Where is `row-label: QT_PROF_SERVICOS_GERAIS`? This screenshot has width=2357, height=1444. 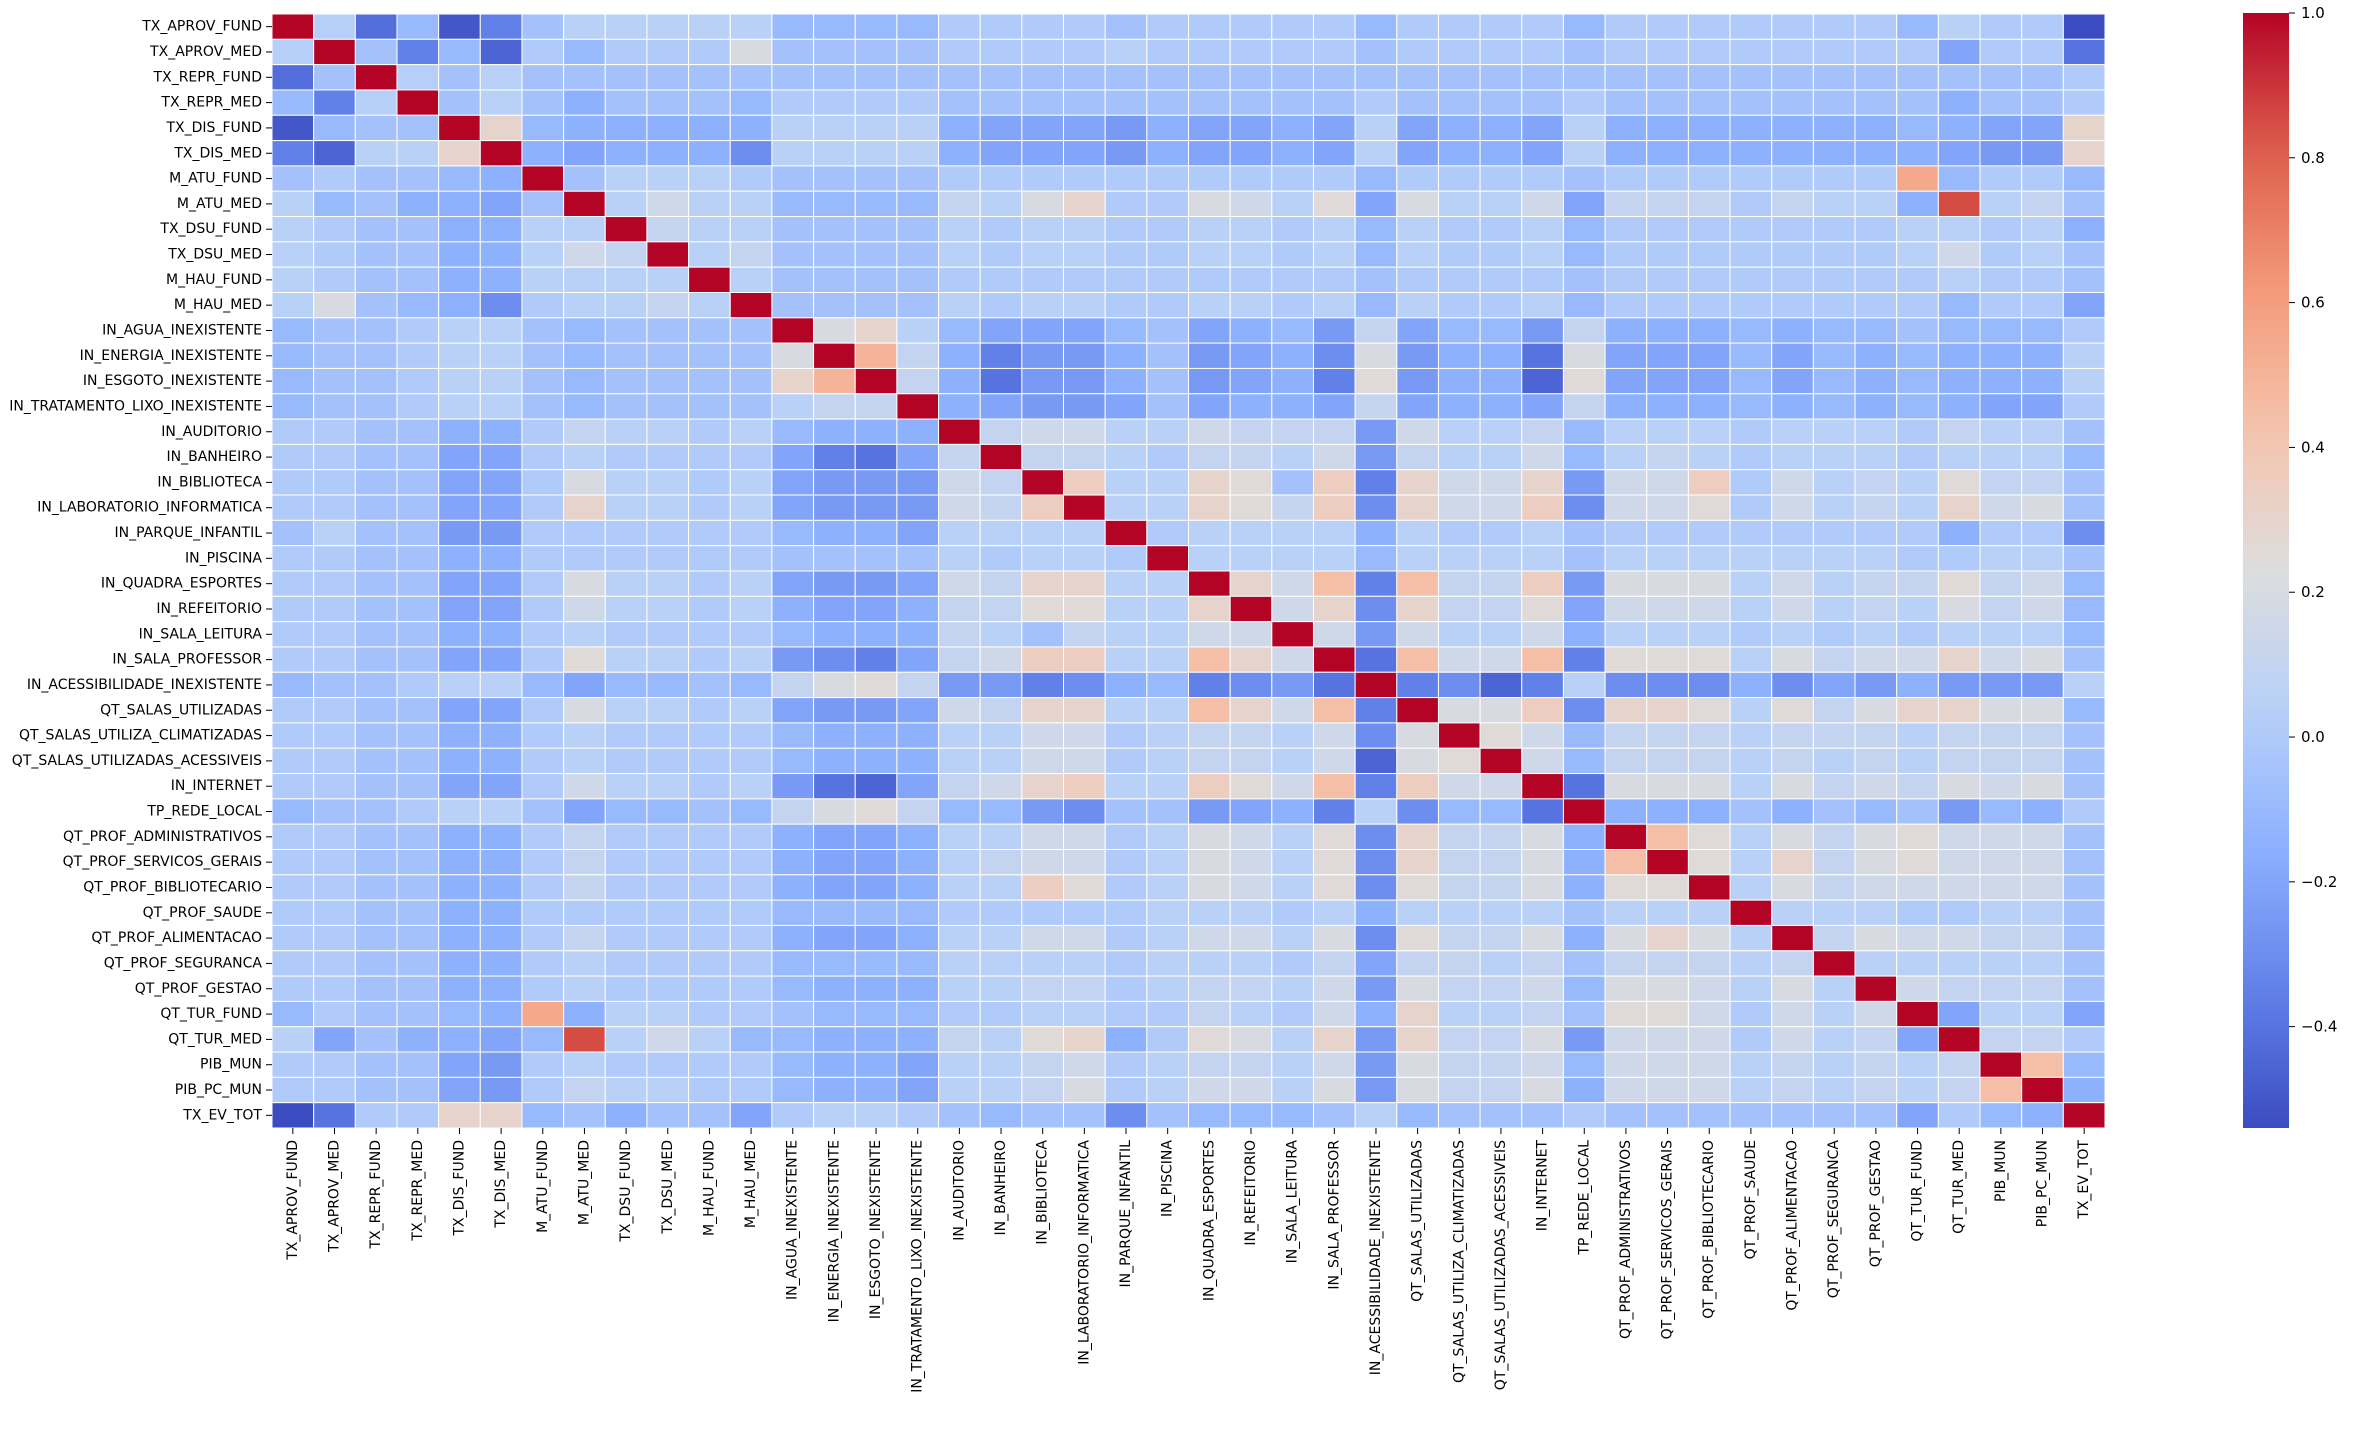 row-label: QT_PROF_SERVICOS_GERAIS is located at coordinates (162, 862).